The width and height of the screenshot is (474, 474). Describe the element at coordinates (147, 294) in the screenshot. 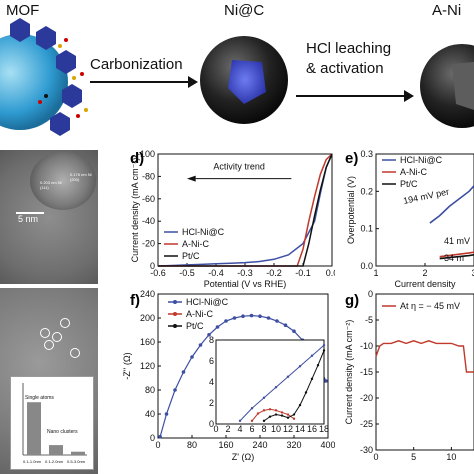

I see `y-tick-label: 240` at that location.